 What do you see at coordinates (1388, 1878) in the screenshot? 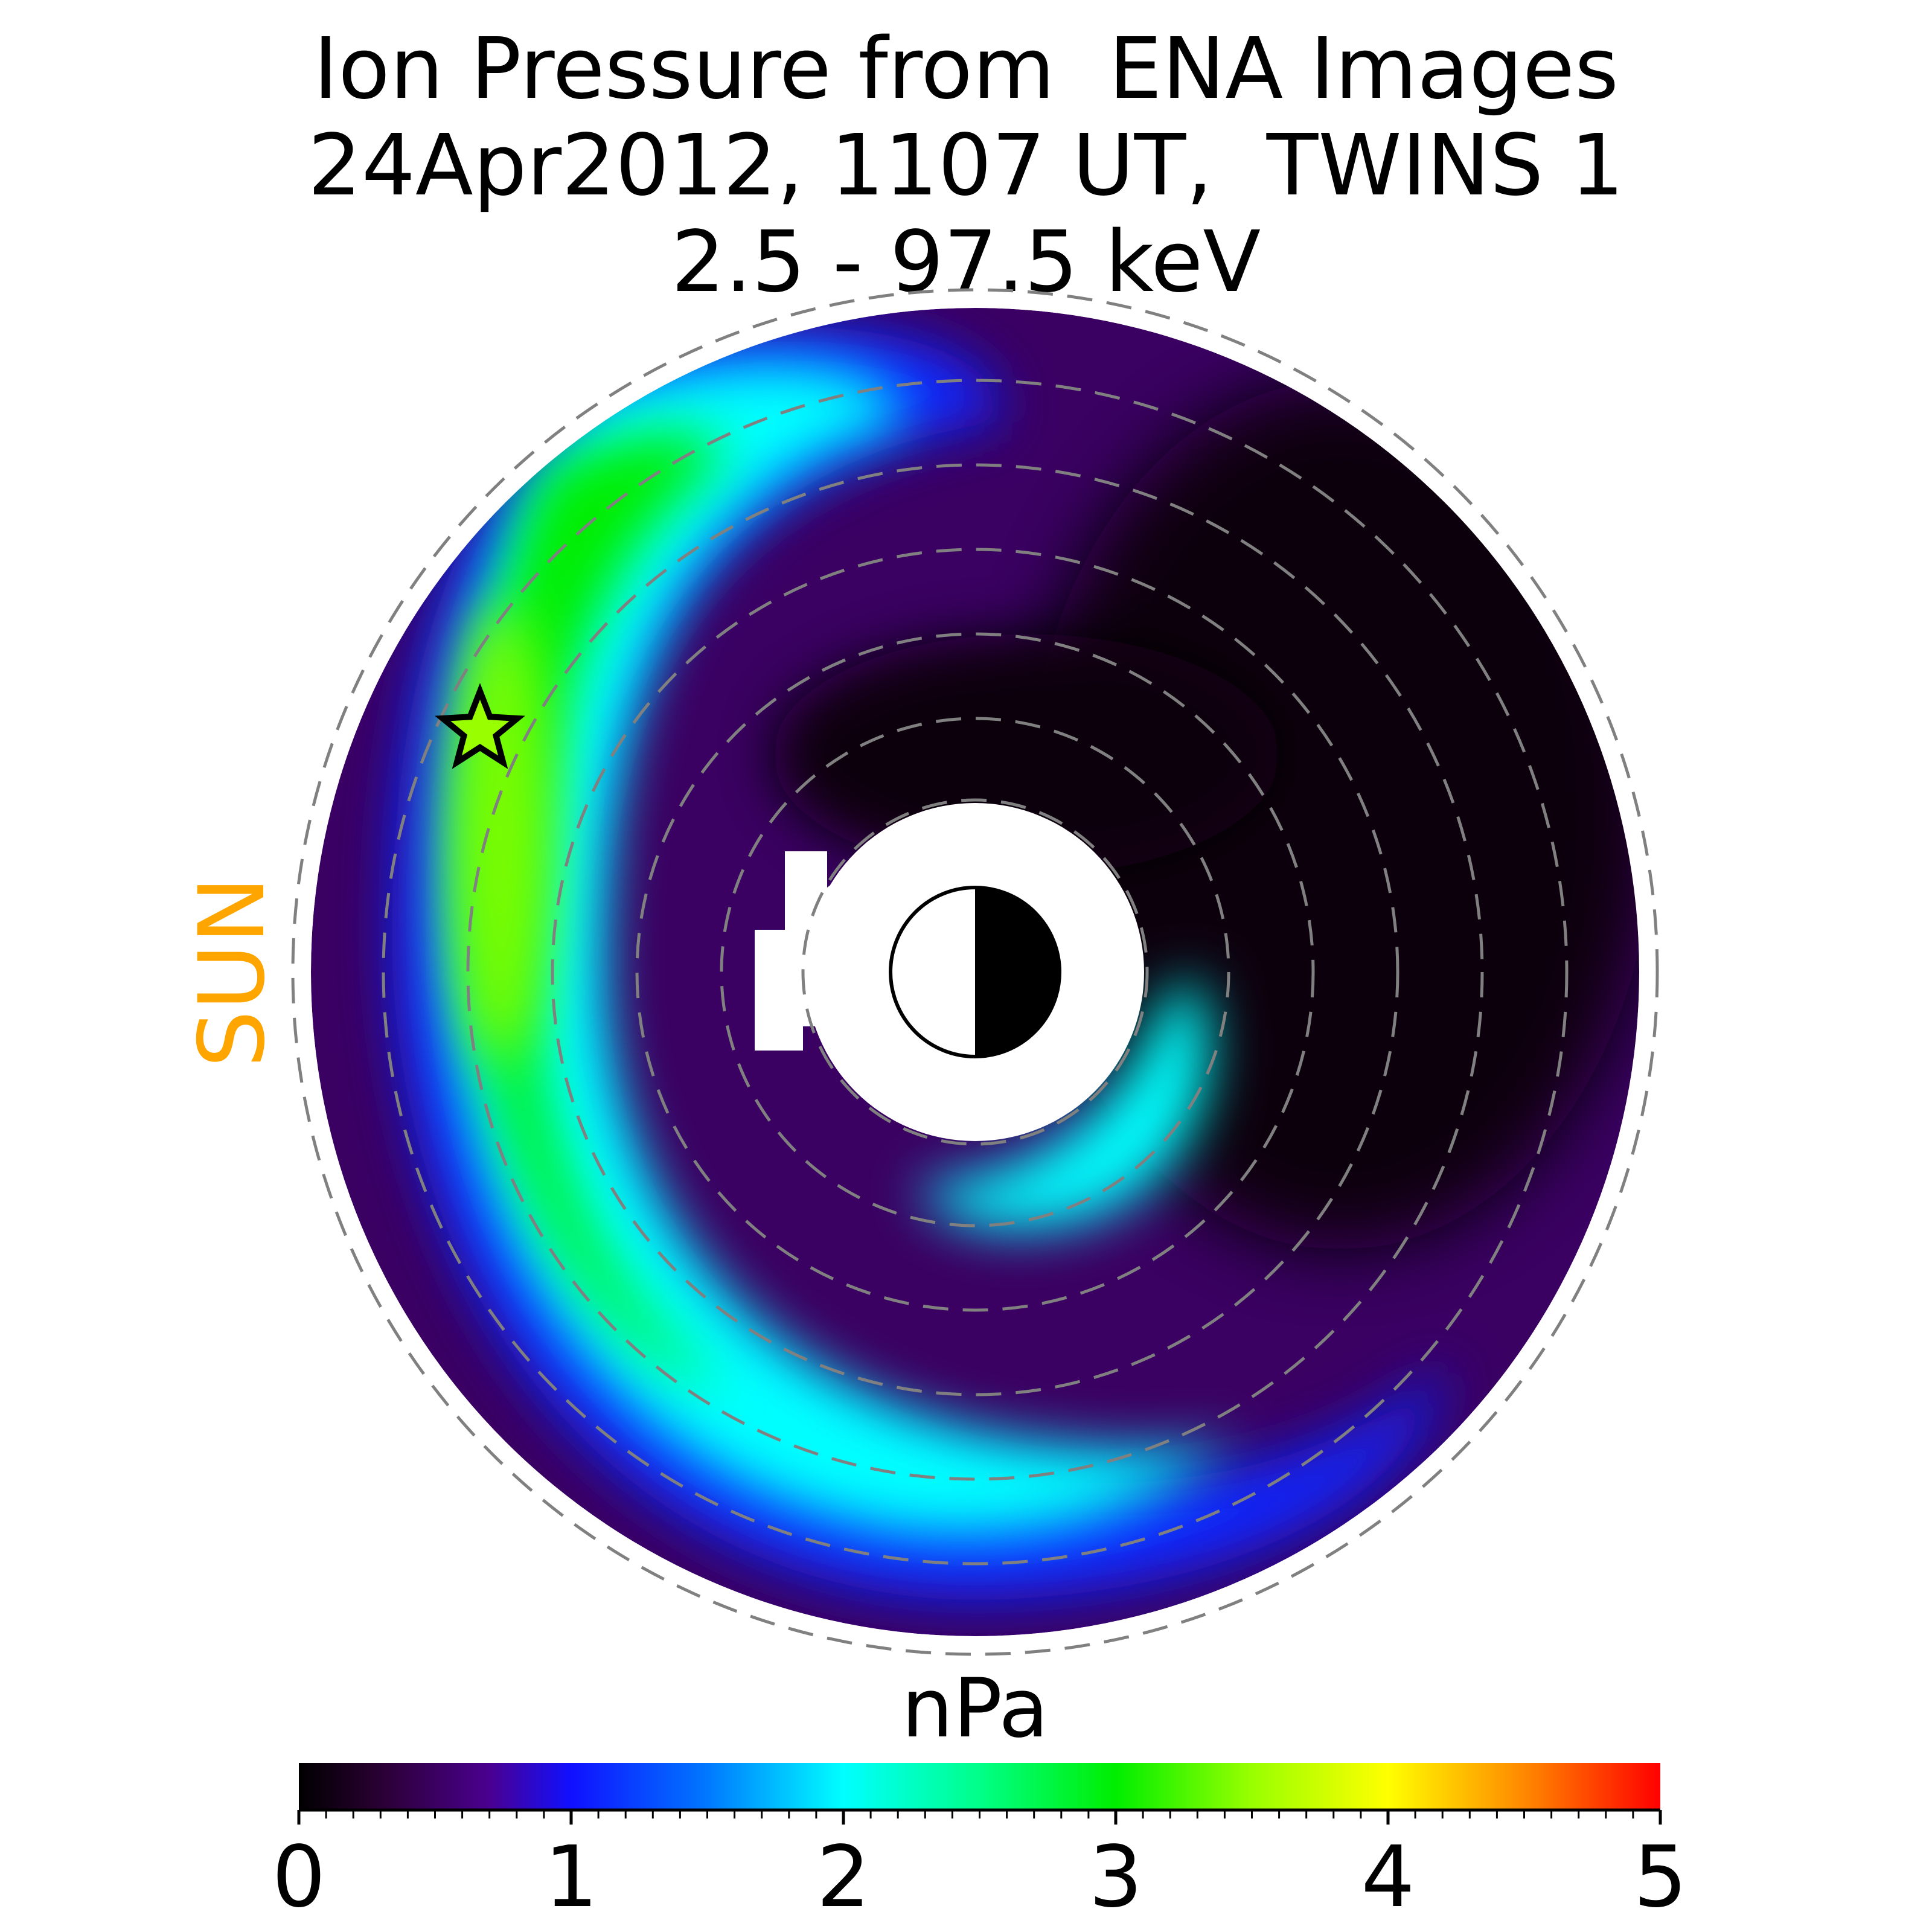
I see `colorbar-tick-label: 4` at bounding box center [1388, 1878].